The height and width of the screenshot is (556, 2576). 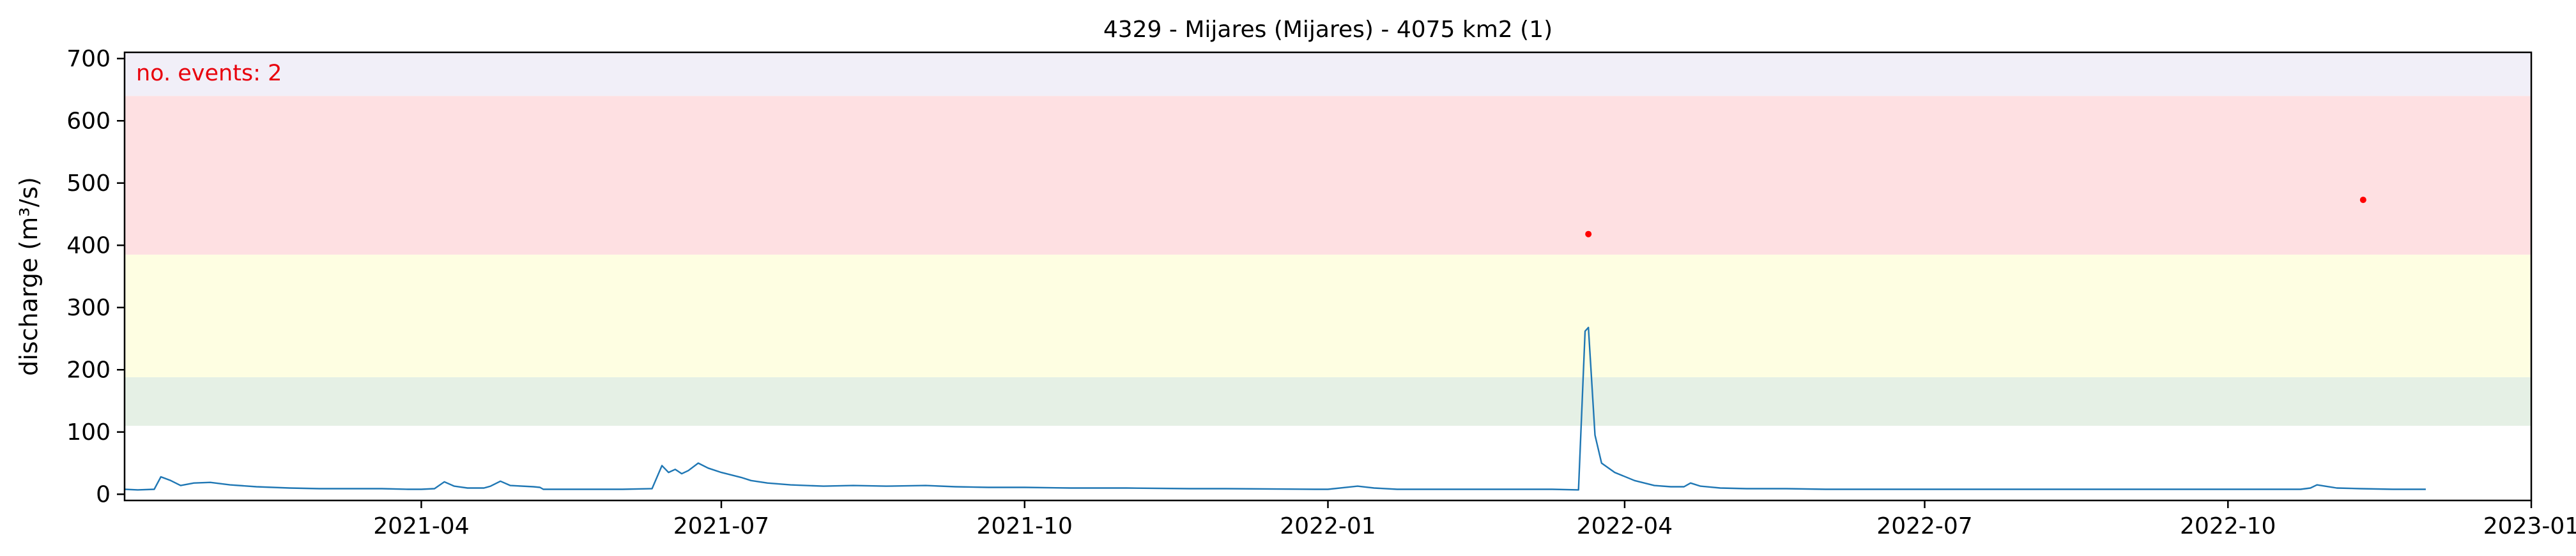 I want to click on x-tick-label-7: 2023-01, so click(x=2529, y=526).